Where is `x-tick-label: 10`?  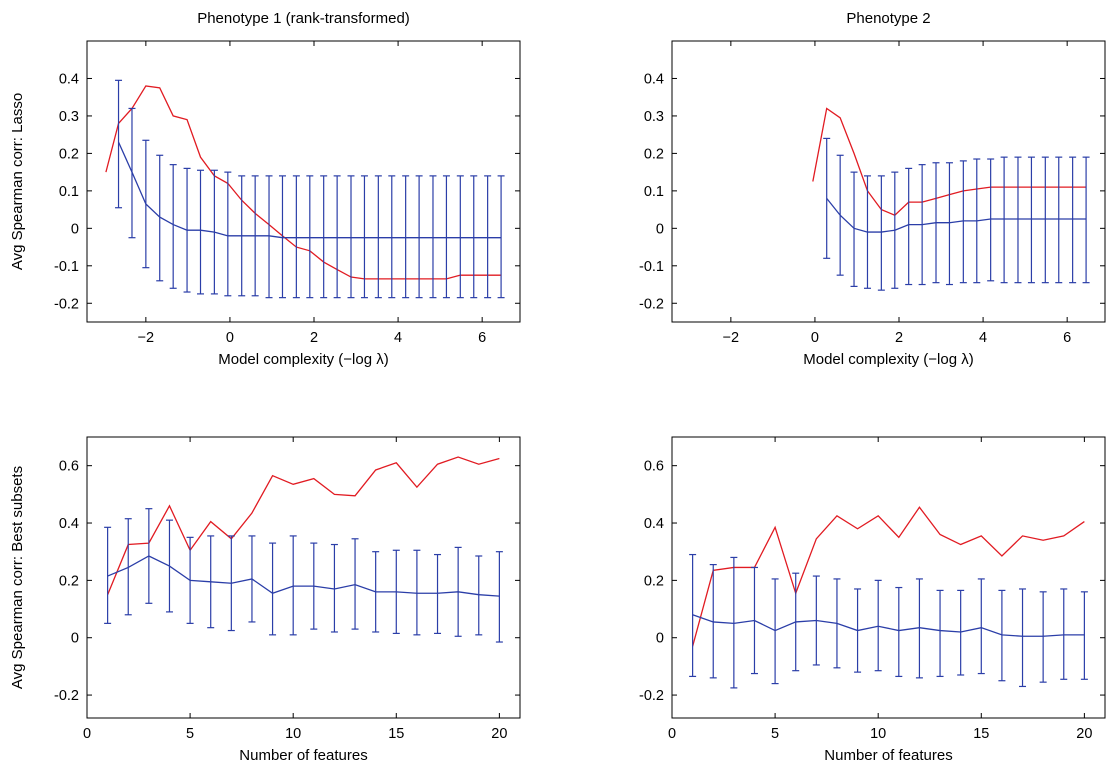 x-tick-label: 10 is located at coordinates (293, 734).